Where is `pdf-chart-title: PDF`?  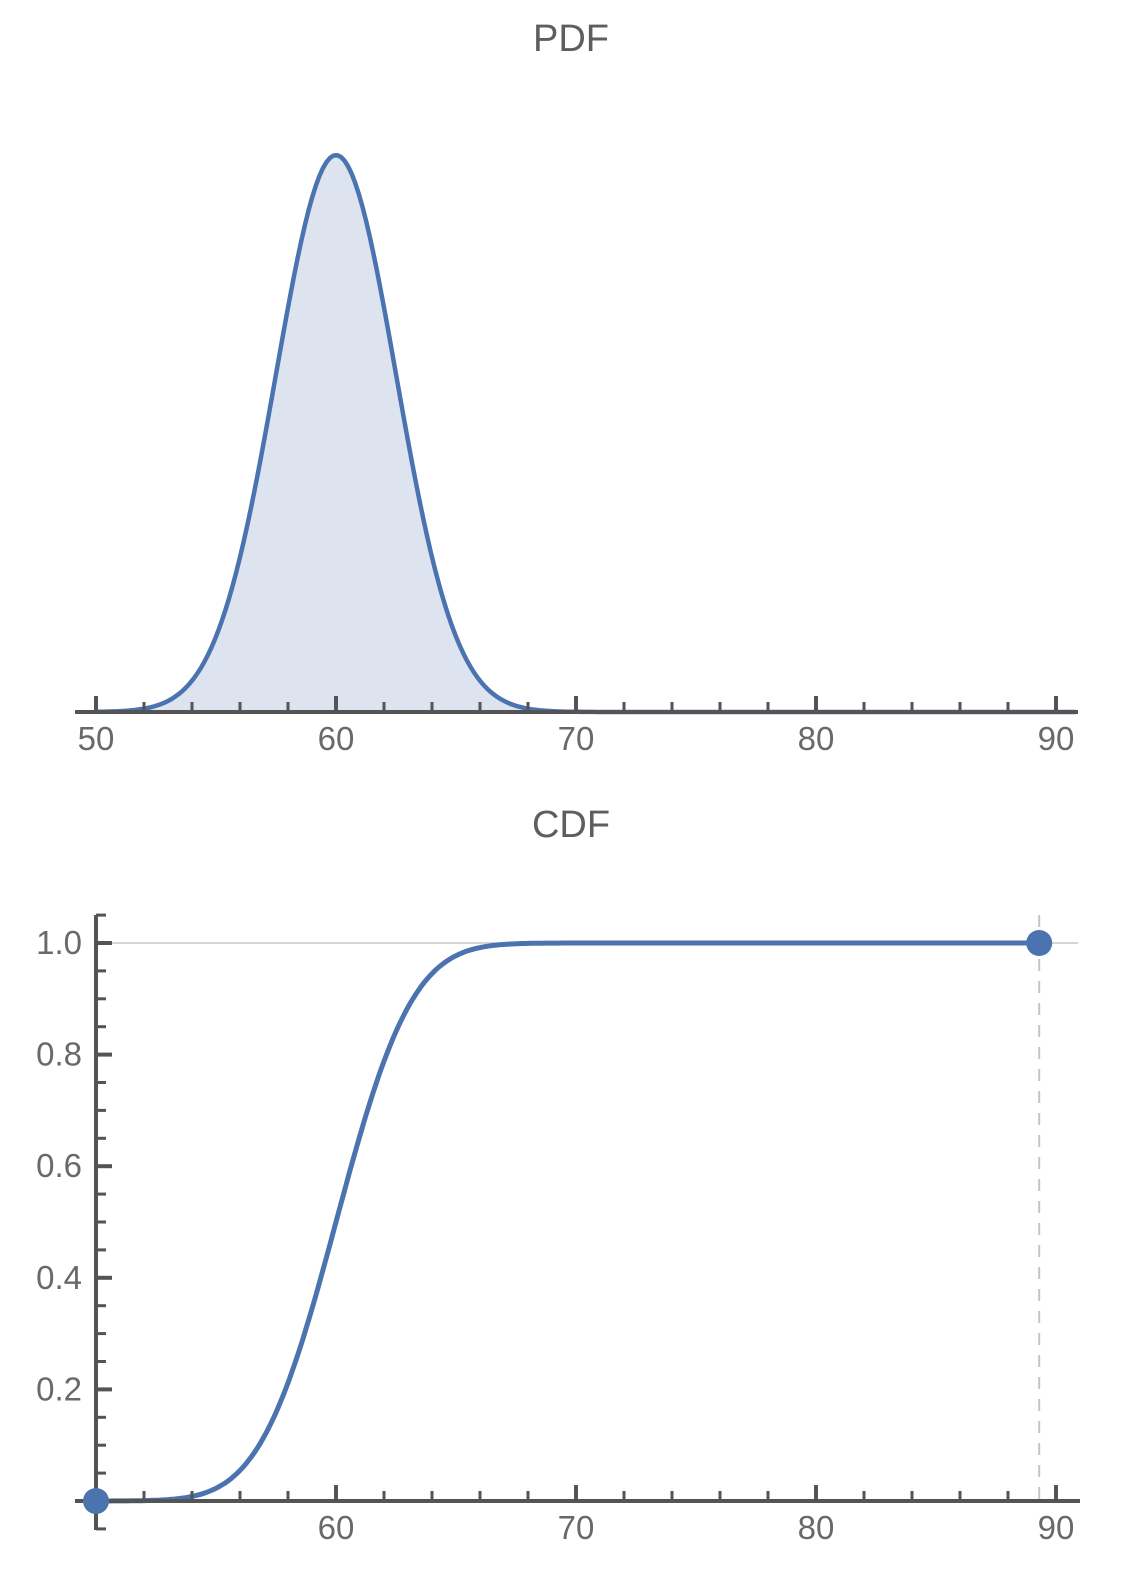
pdf-chart-title: PDF is located at coordinates (571, 39).